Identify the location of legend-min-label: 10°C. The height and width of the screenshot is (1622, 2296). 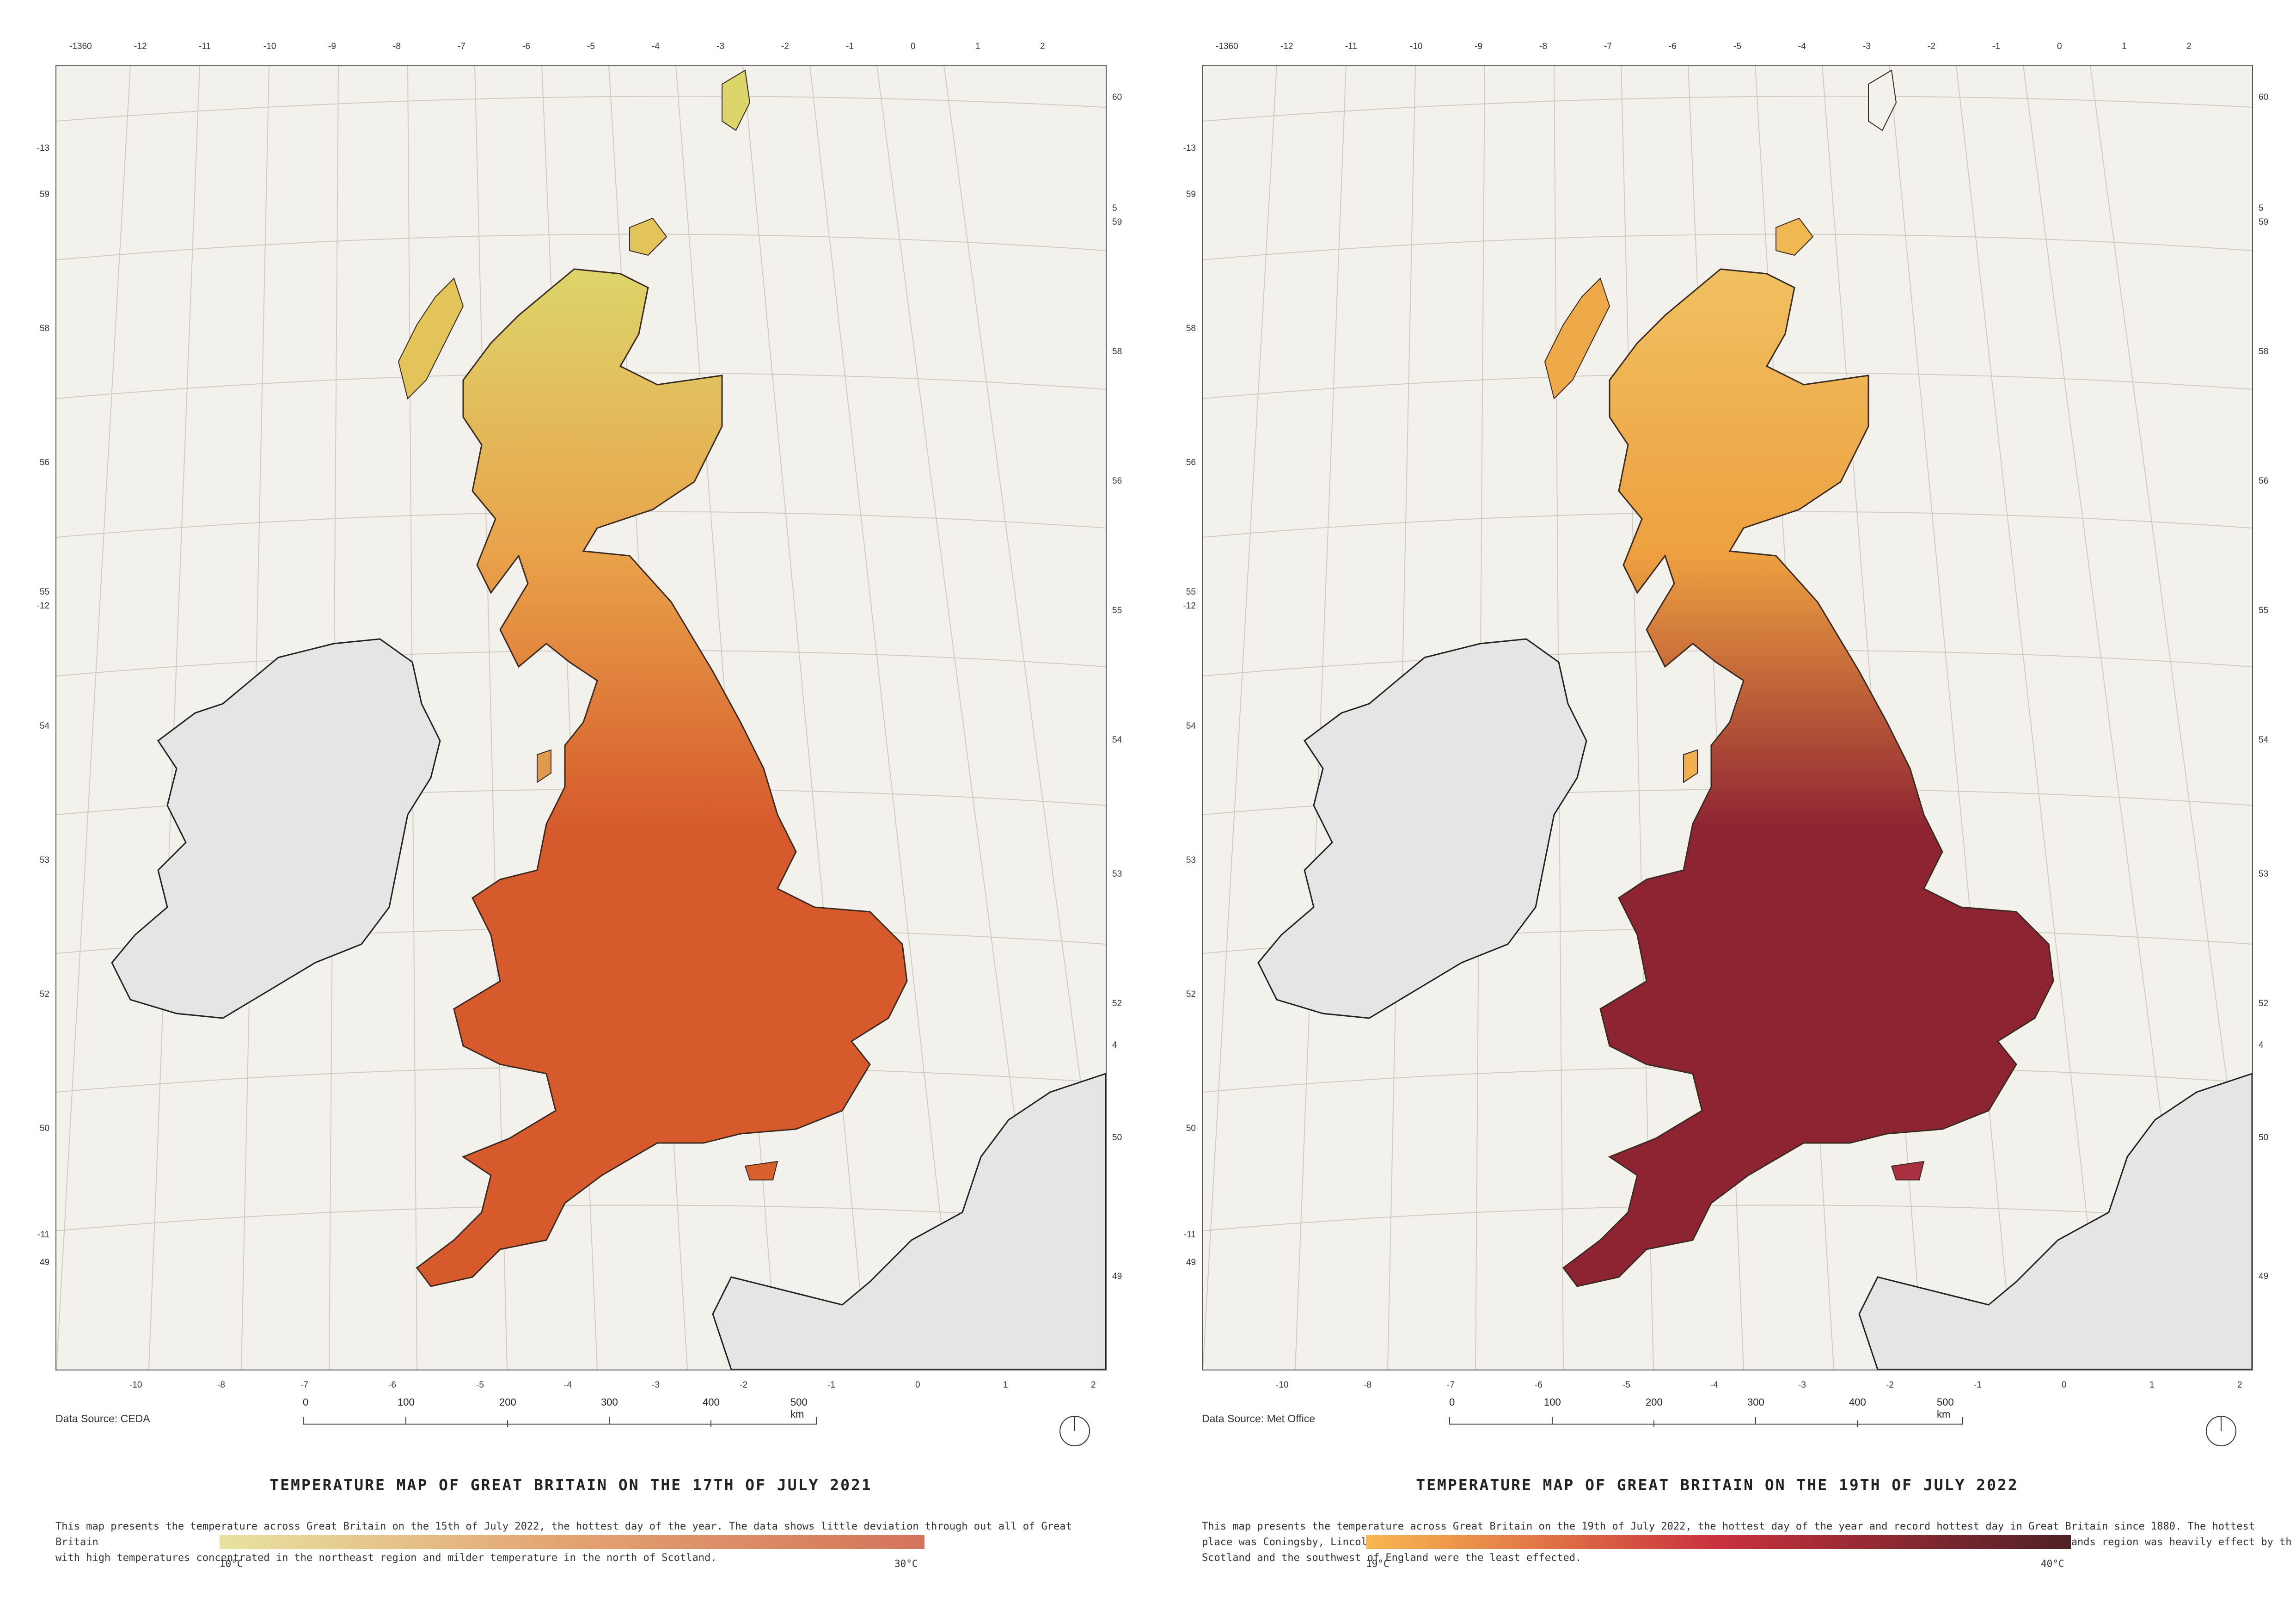
(231, 1563).